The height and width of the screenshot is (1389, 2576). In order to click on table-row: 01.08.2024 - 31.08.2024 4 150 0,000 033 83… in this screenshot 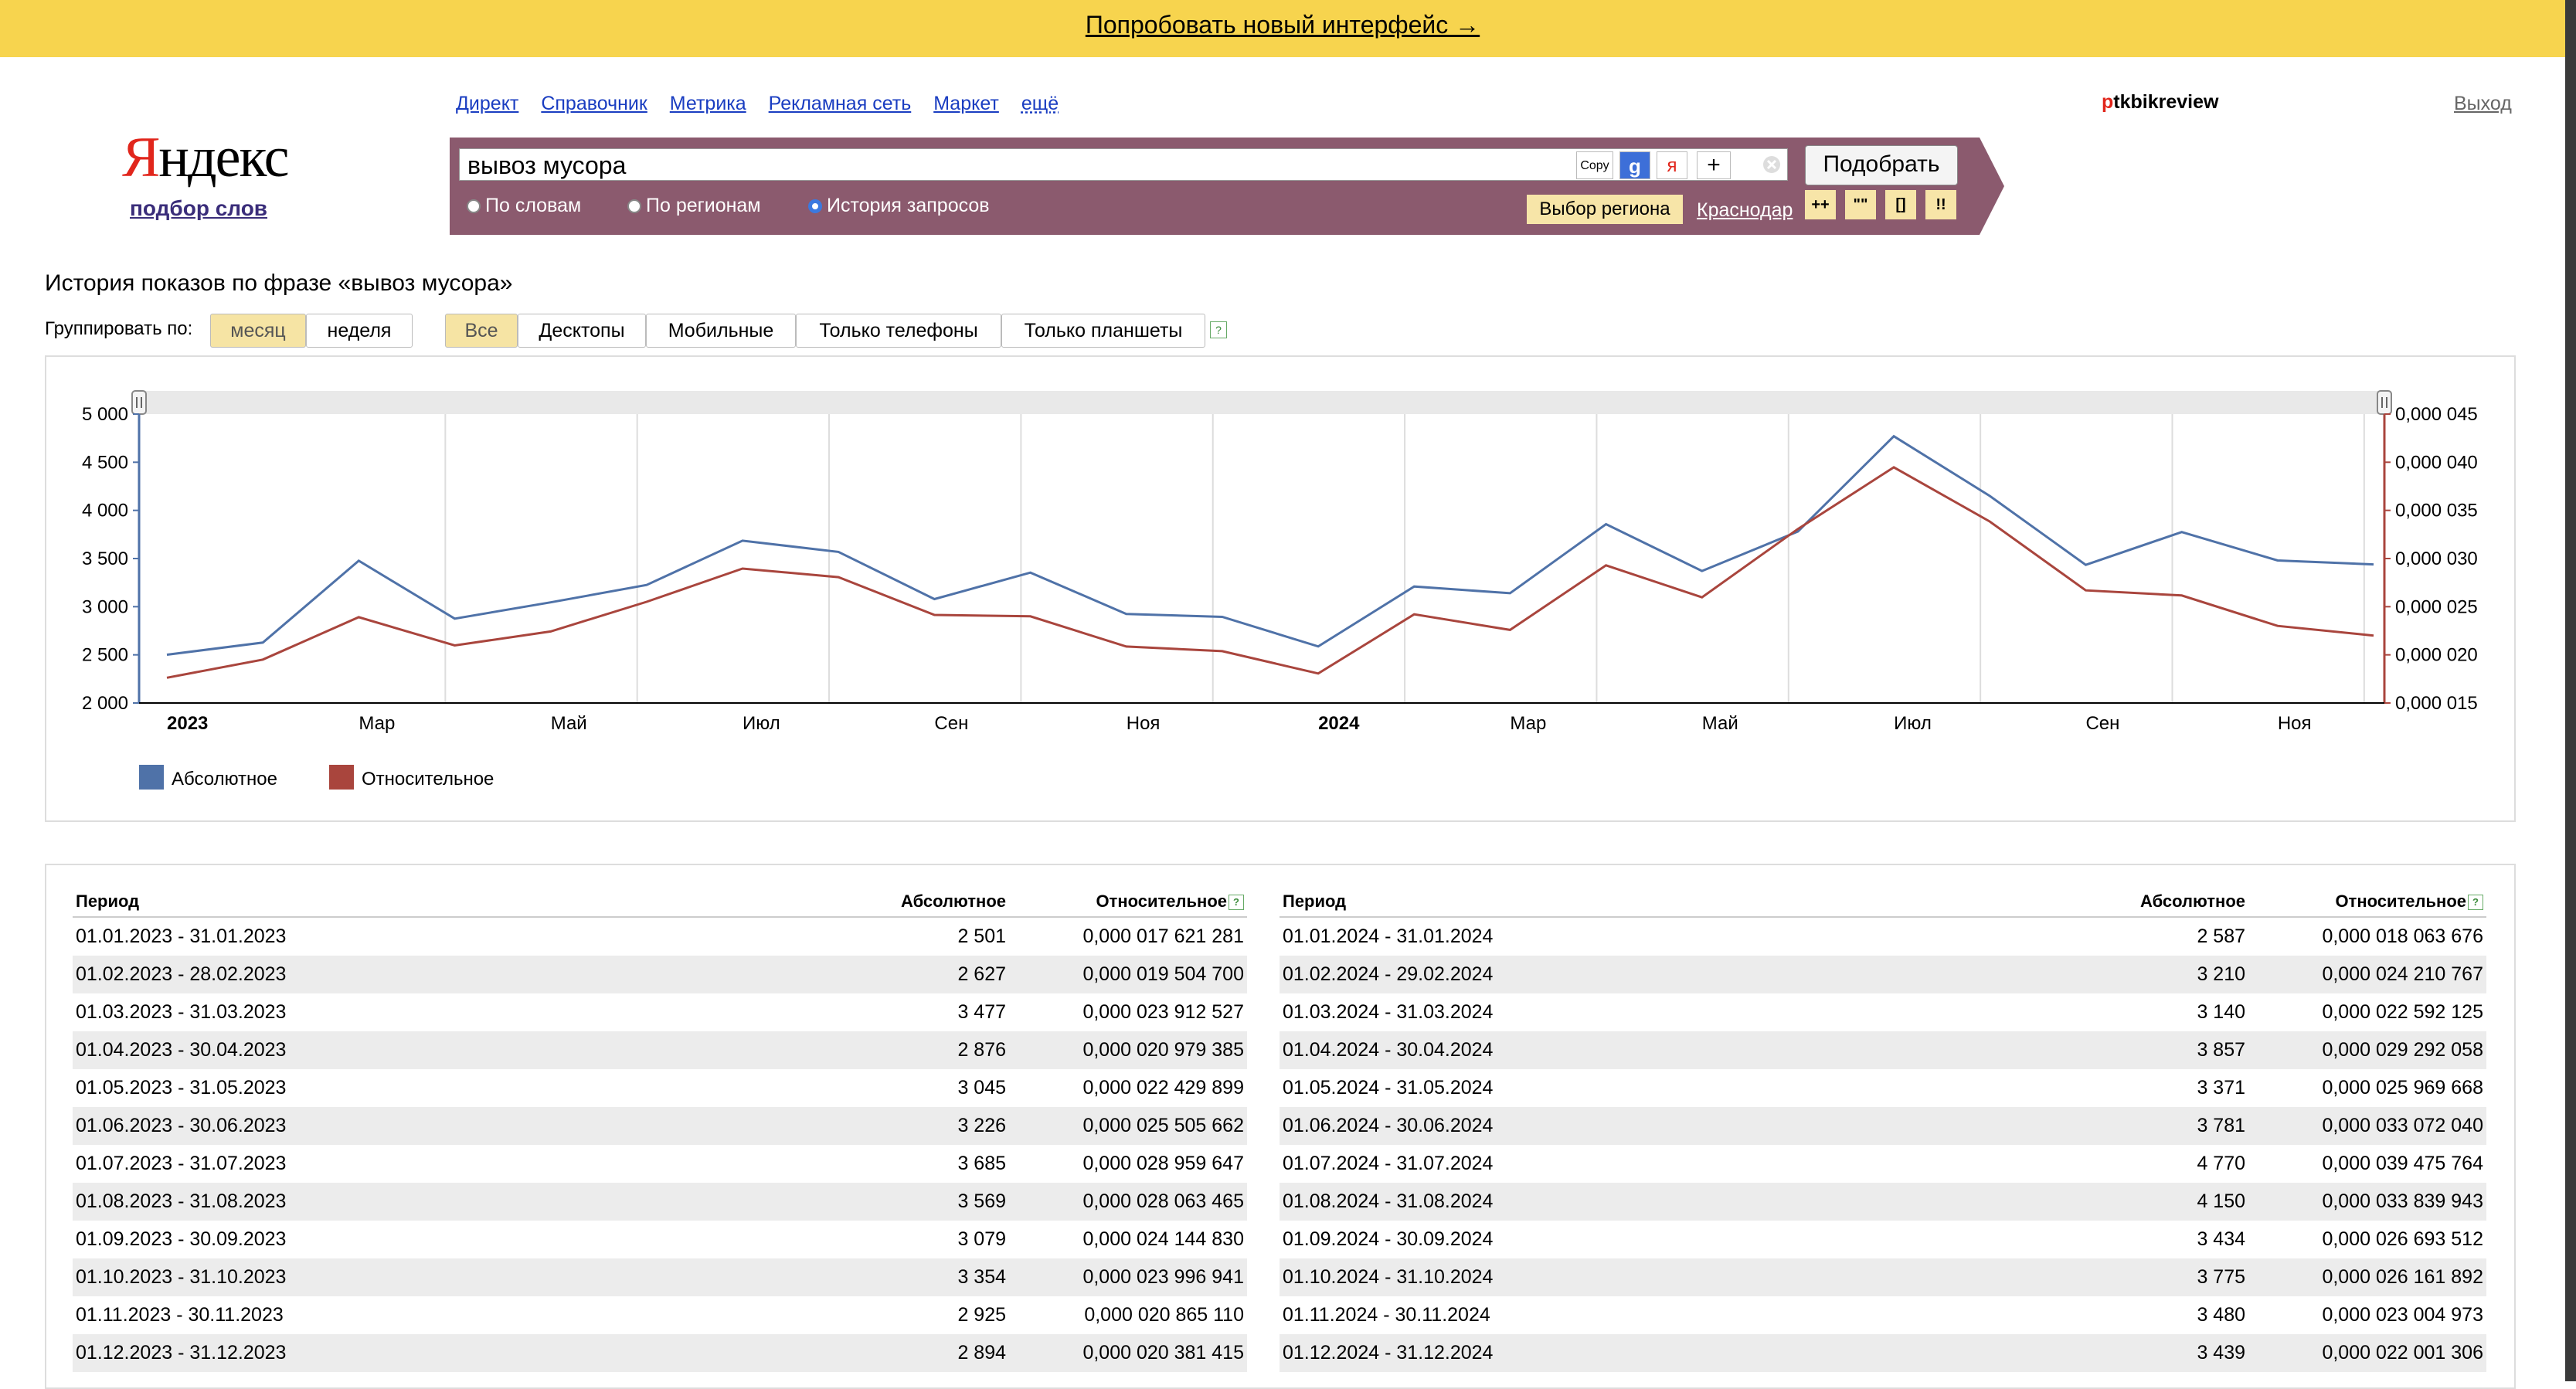, I will do `click(1883, 1202)`.